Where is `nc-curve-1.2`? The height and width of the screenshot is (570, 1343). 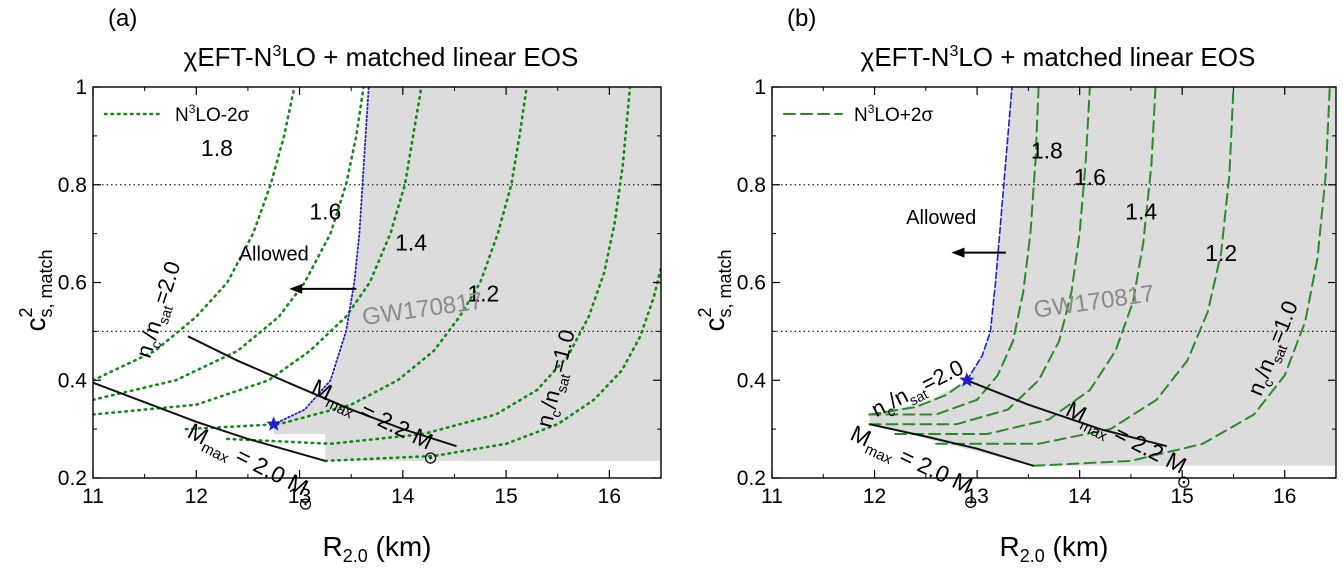 nc-curve-1.2 is located at coordinates (1085, 266).